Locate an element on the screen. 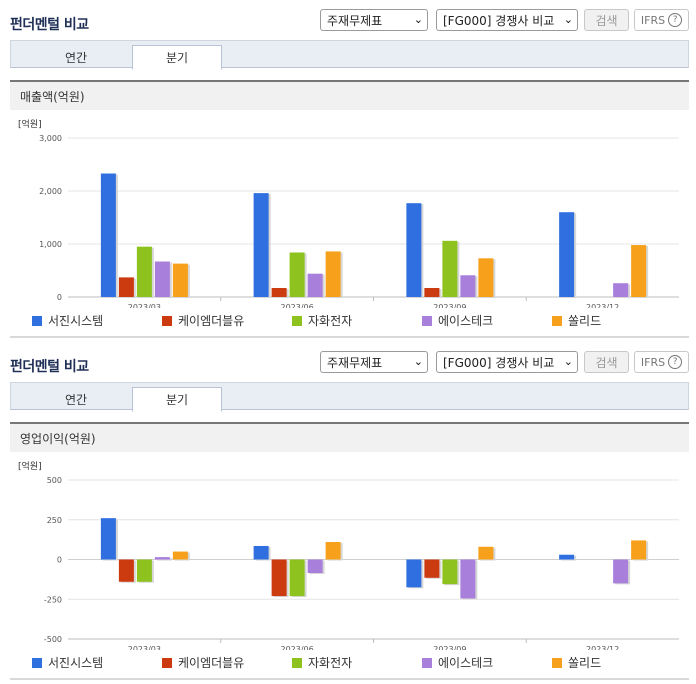 This screenshot has width=696, height=684. legend-label: 쏠리드 is located at coordinates (585, 321).